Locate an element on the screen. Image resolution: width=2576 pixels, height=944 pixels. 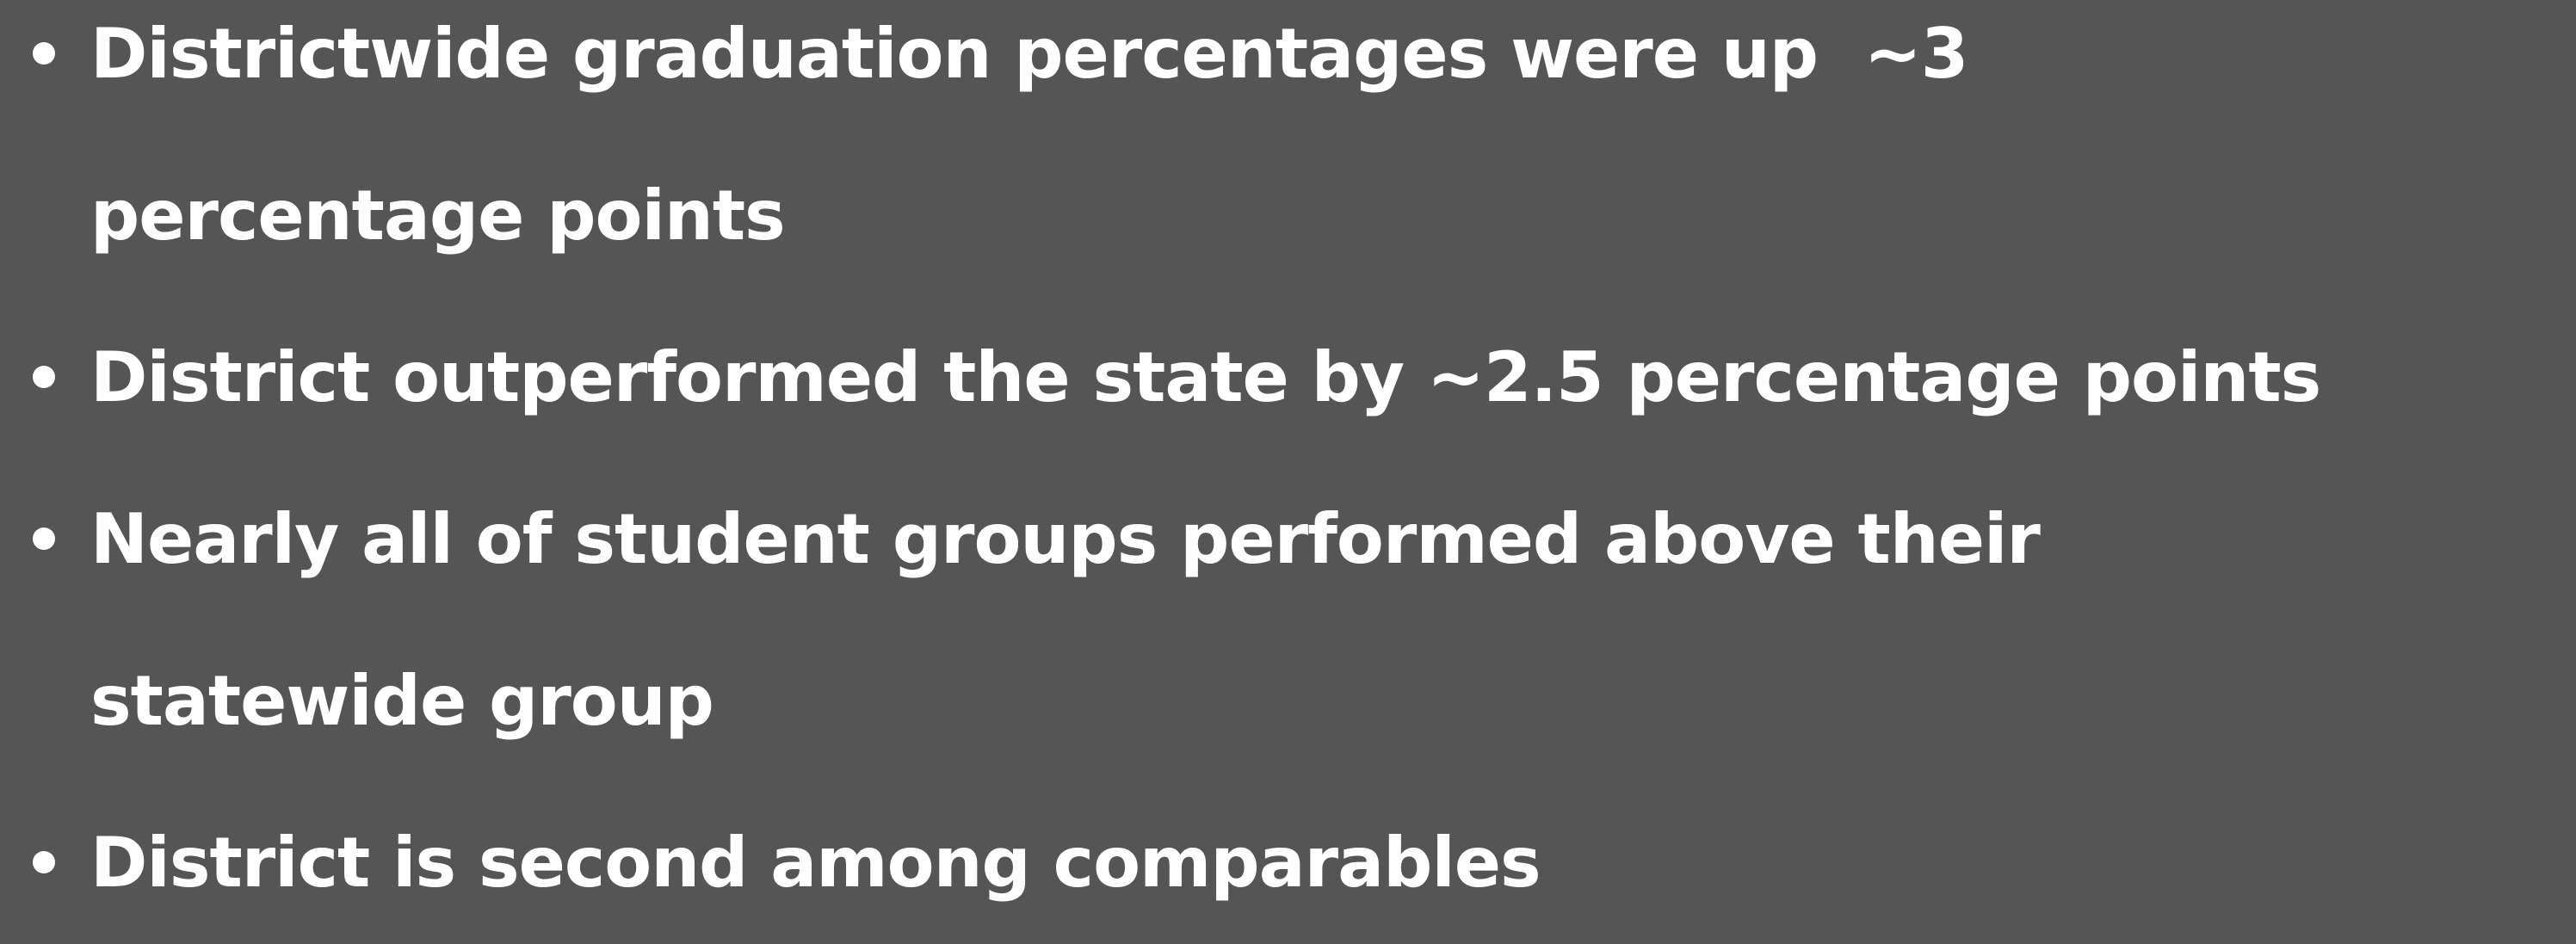
bullet-text: percentage points is located at coordinates (438, 216).